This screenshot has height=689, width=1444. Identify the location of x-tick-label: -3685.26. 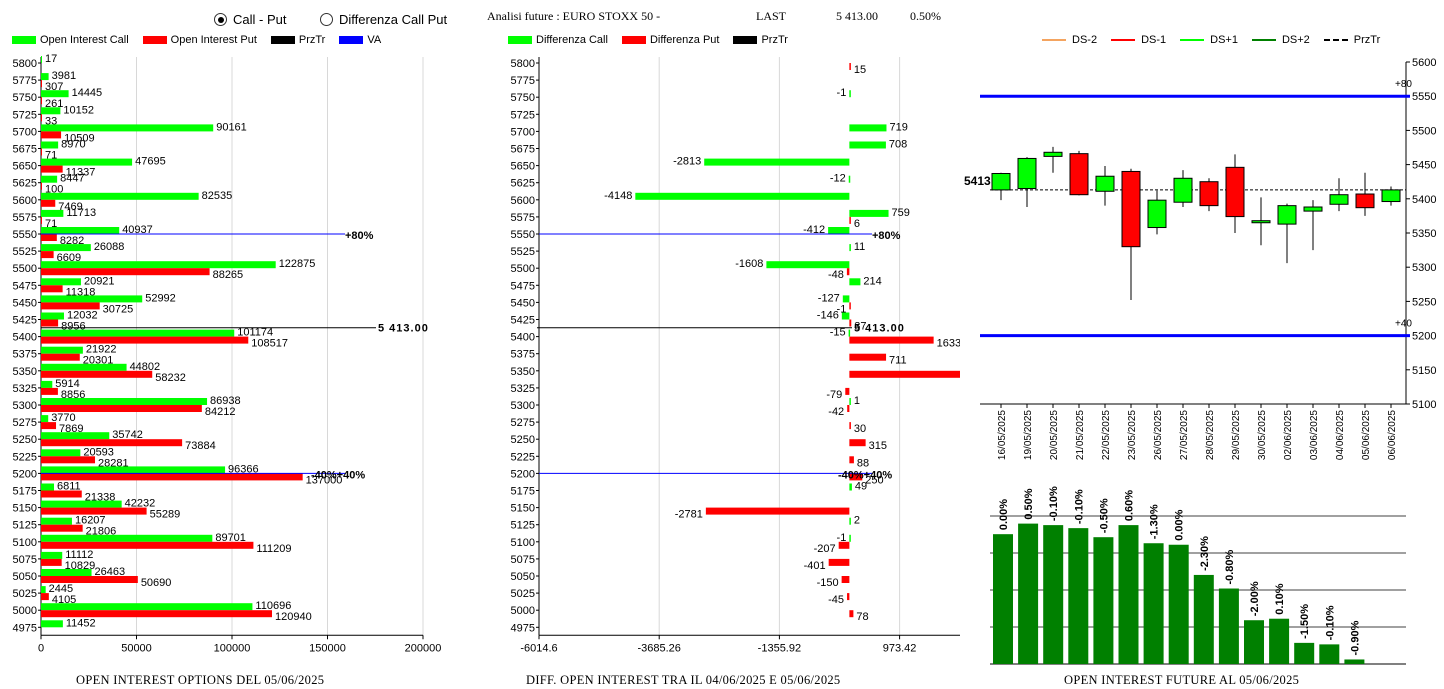
(658, 648).